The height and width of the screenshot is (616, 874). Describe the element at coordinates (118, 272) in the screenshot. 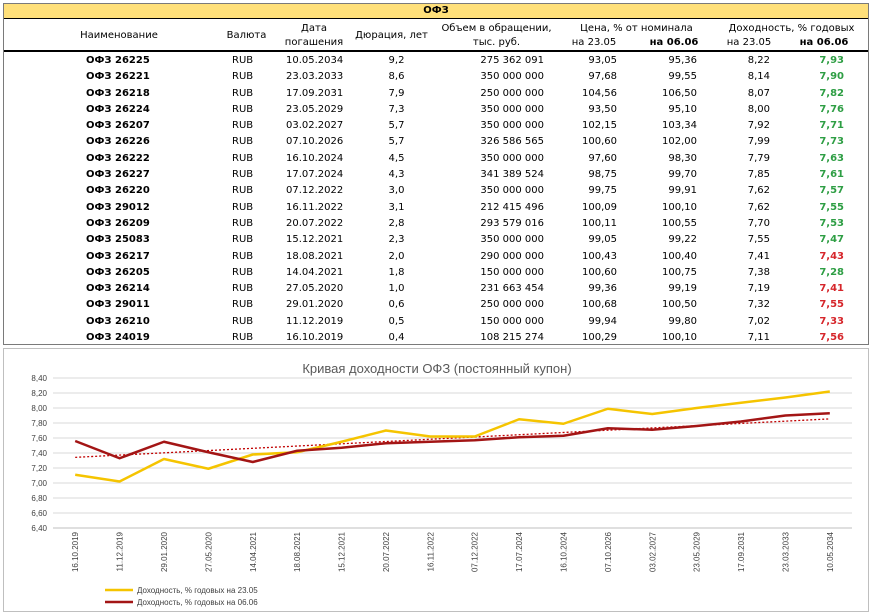

I see `cell-name: ОФЗ 26205` at that location.